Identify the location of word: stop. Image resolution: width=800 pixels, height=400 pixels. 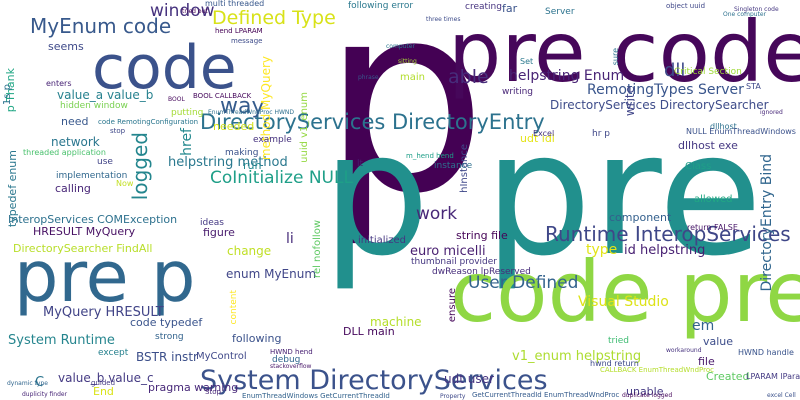
(118, 131).